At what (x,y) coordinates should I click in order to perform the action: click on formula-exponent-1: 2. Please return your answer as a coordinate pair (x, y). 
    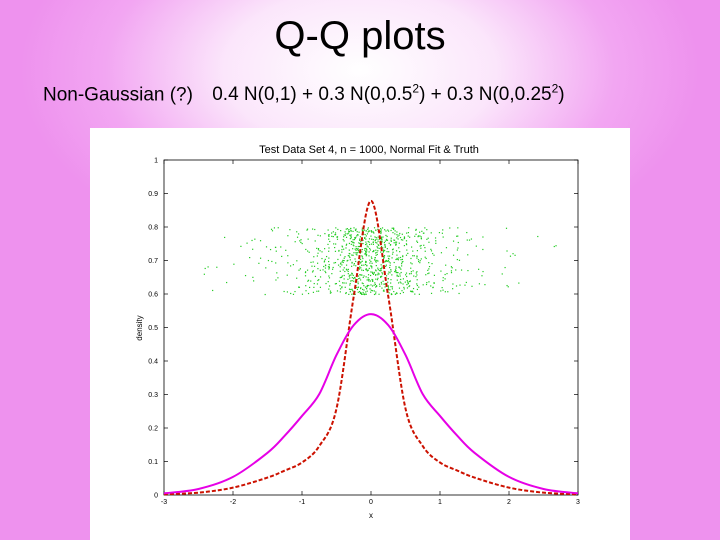
    Looking at the image, I should click on (416, 89).